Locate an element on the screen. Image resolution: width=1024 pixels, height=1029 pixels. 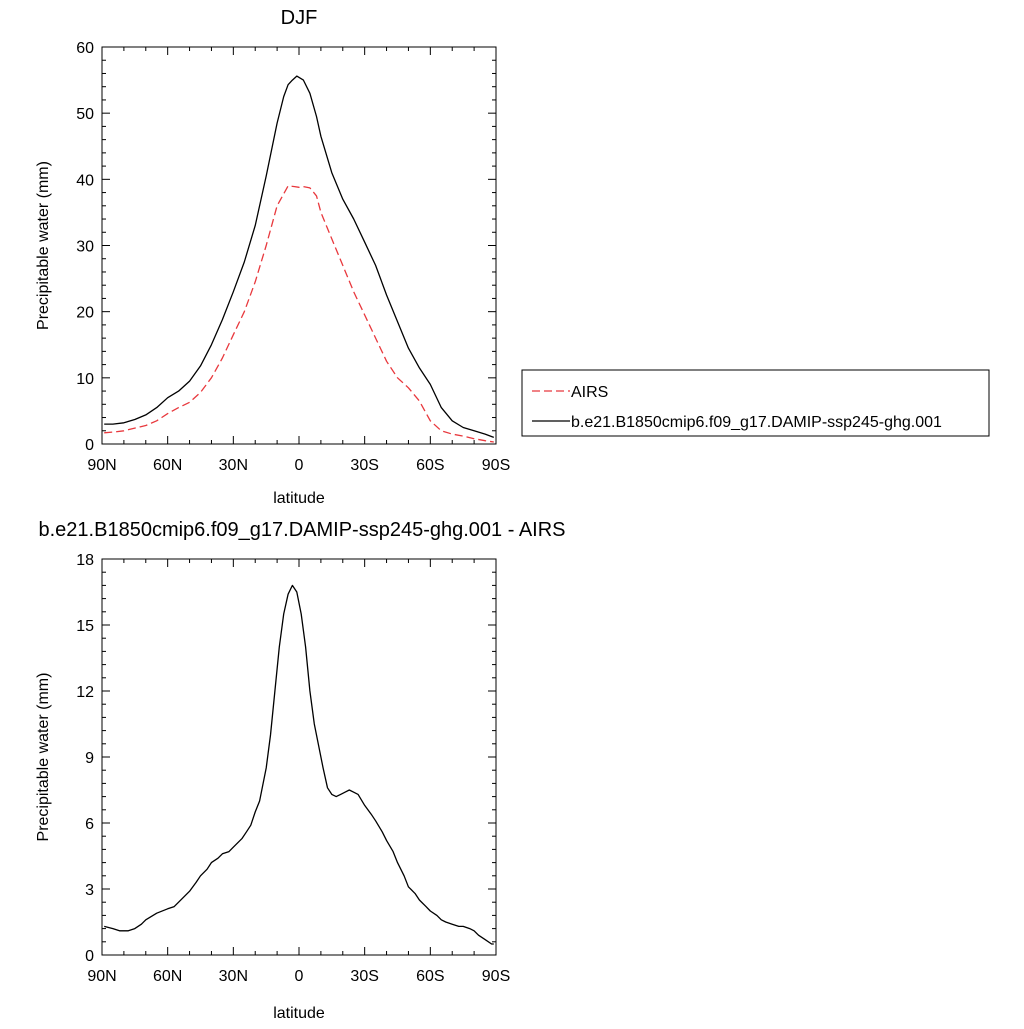
y-tick-label: 15 is located at coordinates (85, 626).